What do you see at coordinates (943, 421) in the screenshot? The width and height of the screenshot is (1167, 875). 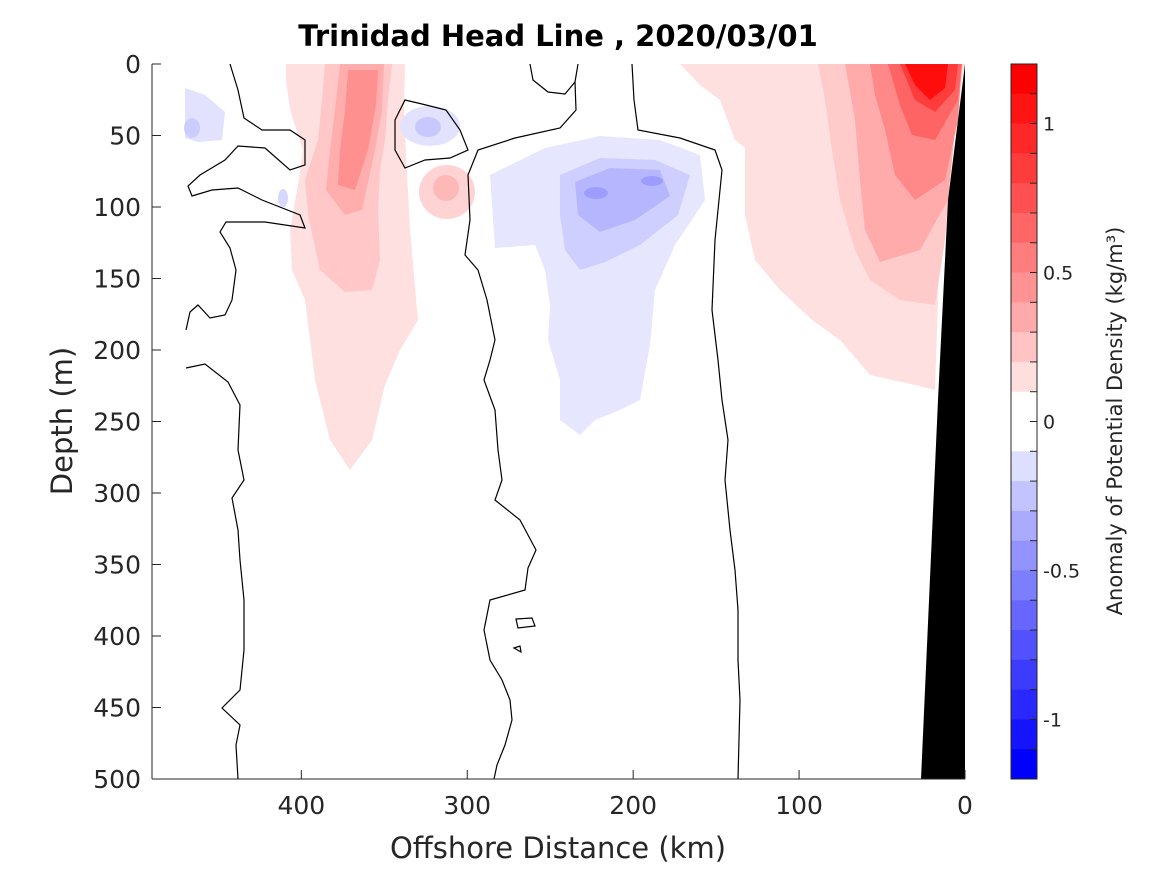 I see `seafloor` at bounding box center [943, 421].